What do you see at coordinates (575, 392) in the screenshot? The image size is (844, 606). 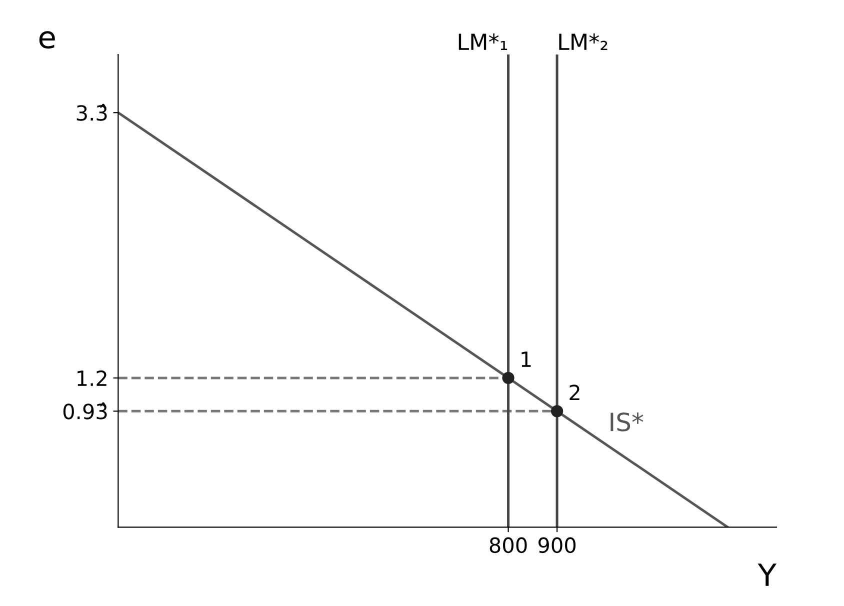 I see `annotation: 2` at bounding box center [575, 392].